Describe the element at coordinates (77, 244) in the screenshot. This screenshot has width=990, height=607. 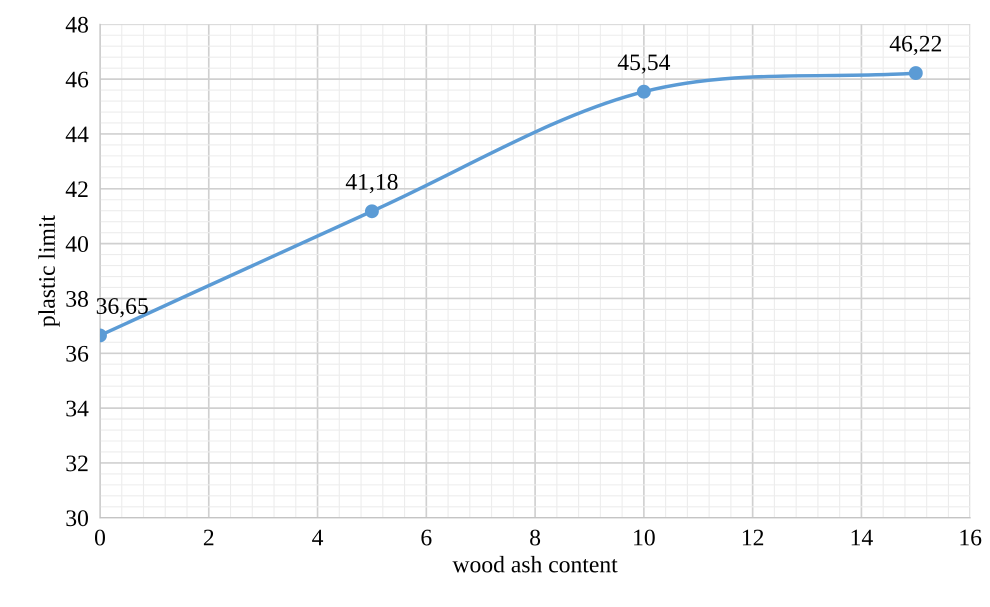
I see `y-tick-label: 40` at that location.